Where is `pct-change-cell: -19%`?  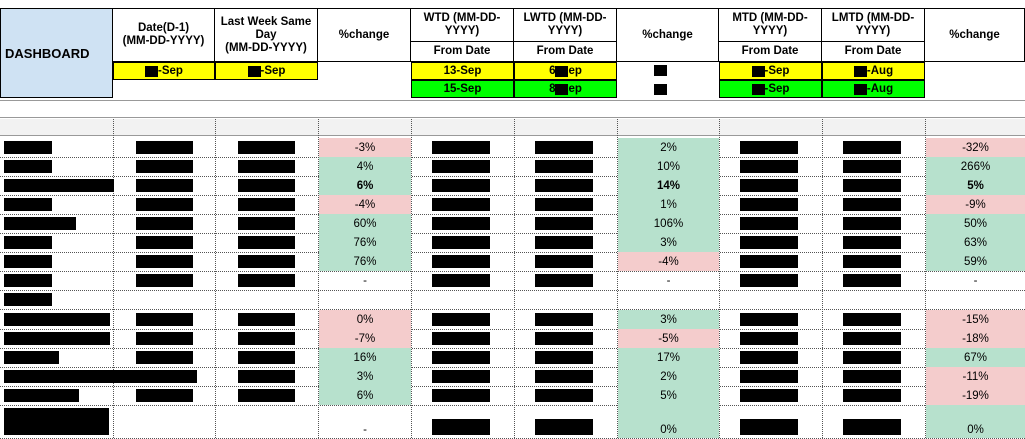
pct-change-cell: -19% is located at coordinates (975, 395).